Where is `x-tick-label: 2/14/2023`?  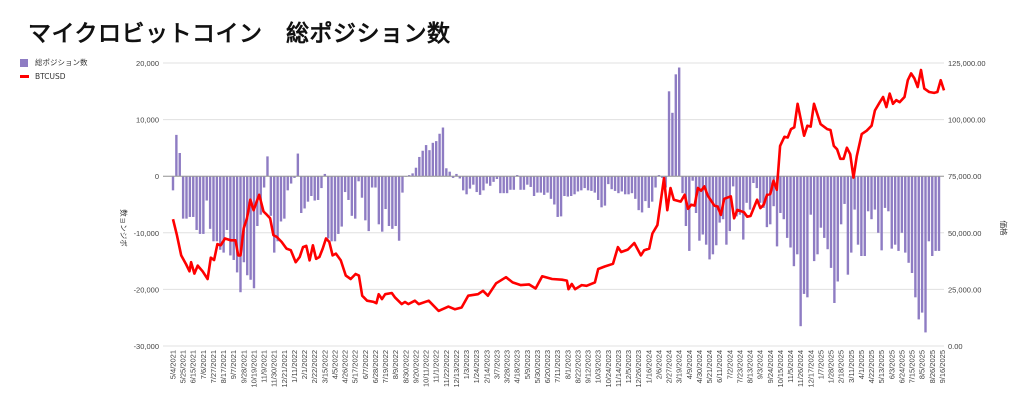 x-tick-label: 2/14/2023 is located at coordinates (486, 366).